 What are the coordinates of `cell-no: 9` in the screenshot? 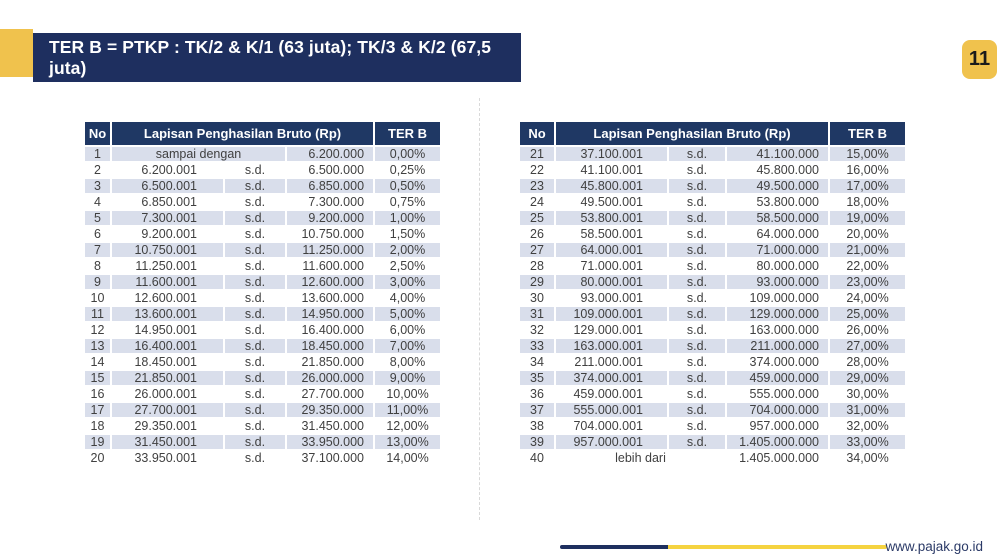 It's located at (98, 283).